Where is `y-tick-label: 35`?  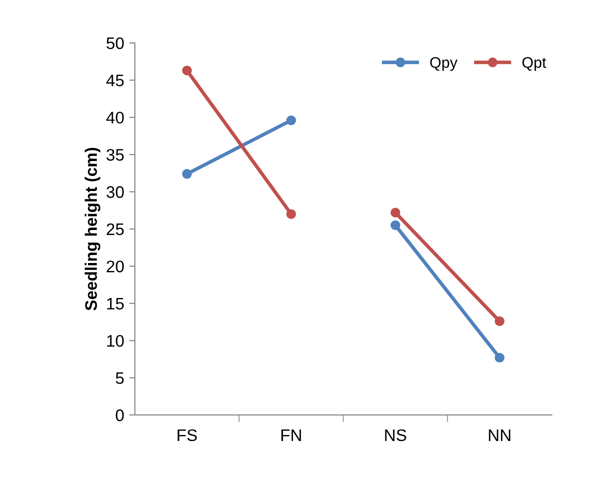
y-tick-label: 35 is located at coordinates (115, 154).